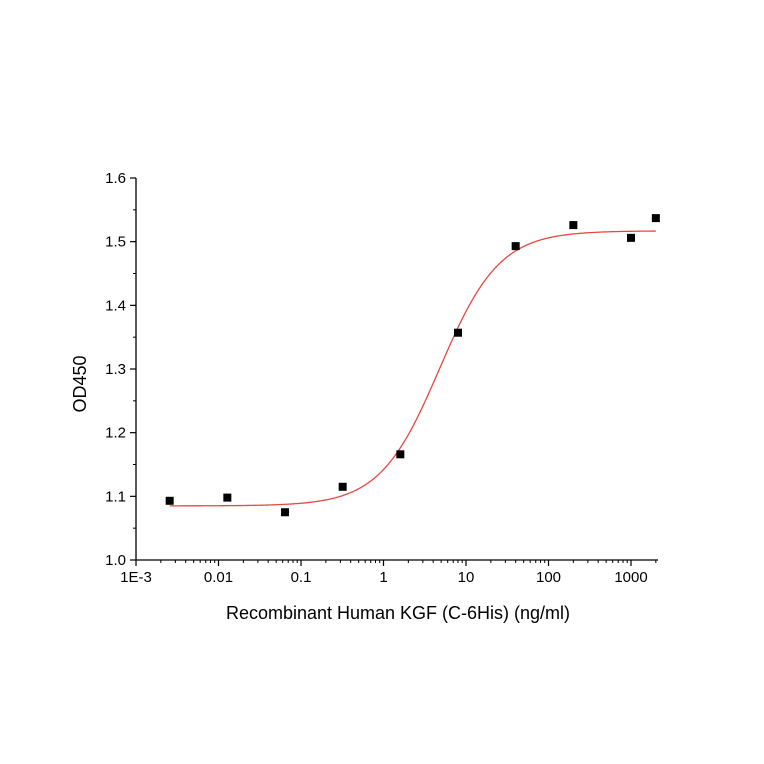 This screenshot has height=764, width=764. What do you see at coordinates (115, 496) in the screenshot?
I see `y-tick-label: 1.1` at bounding box center [115, 496].